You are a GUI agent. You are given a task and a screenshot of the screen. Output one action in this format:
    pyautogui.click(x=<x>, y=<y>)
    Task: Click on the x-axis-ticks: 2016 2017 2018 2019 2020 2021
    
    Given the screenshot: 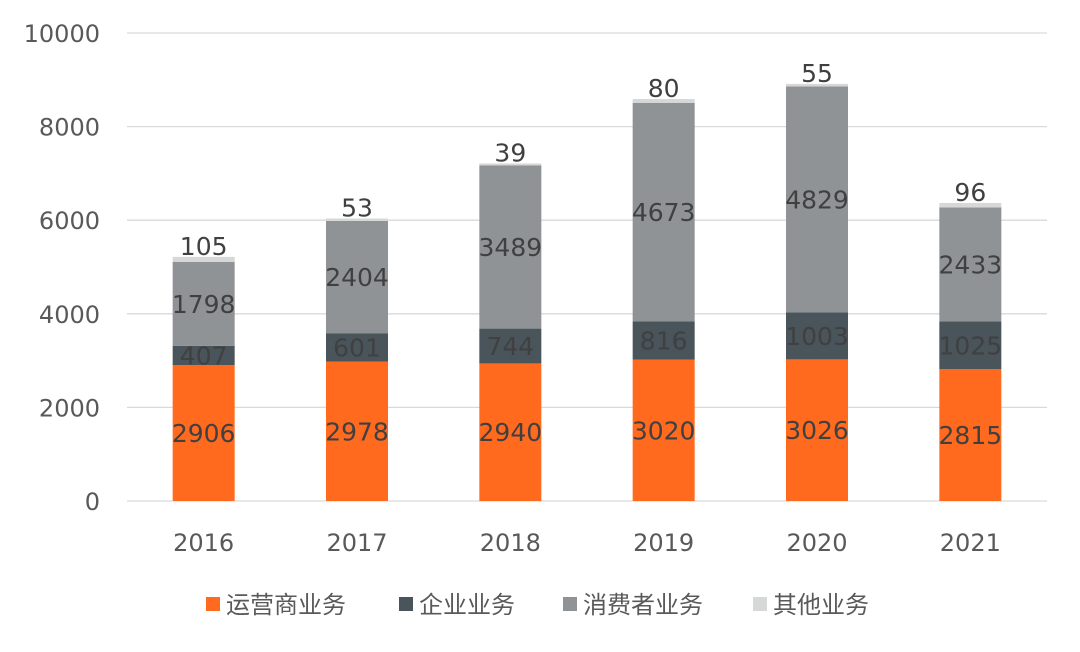 What is the action you would take?
    pyautogui.click(x=587, y=543)
    